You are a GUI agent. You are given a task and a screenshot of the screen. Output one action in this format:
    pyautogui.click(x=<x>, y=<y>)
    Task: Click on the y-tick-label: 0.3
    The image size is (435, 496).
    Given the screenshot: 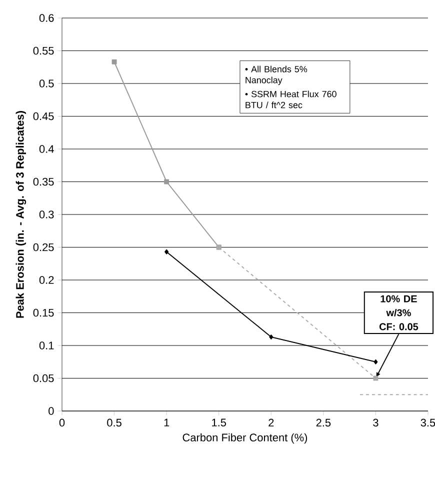 What is the action you would take?
    pyautogui.click(x=46, y=214)
    